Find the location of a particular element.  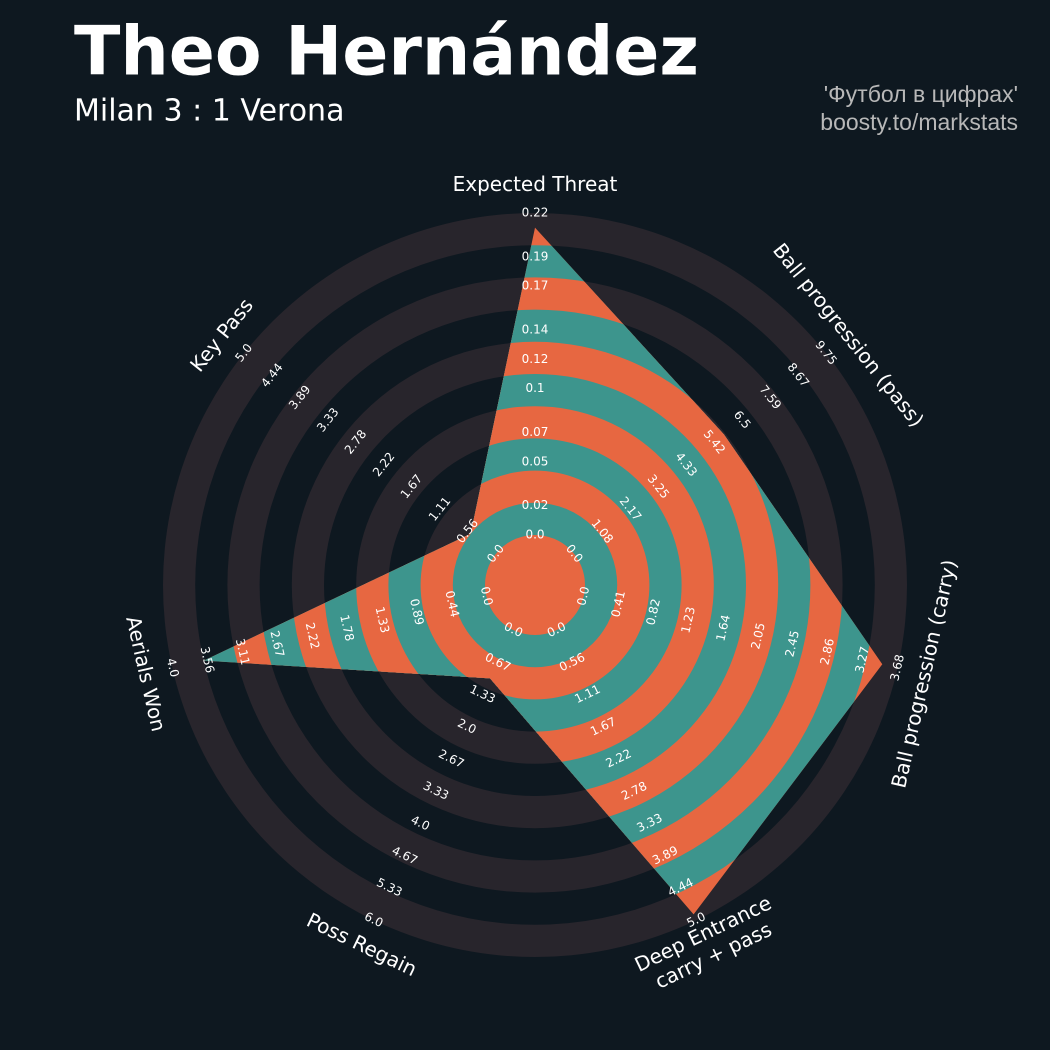

r-tick-label: 3.56 is located at coordinates (208, 659).